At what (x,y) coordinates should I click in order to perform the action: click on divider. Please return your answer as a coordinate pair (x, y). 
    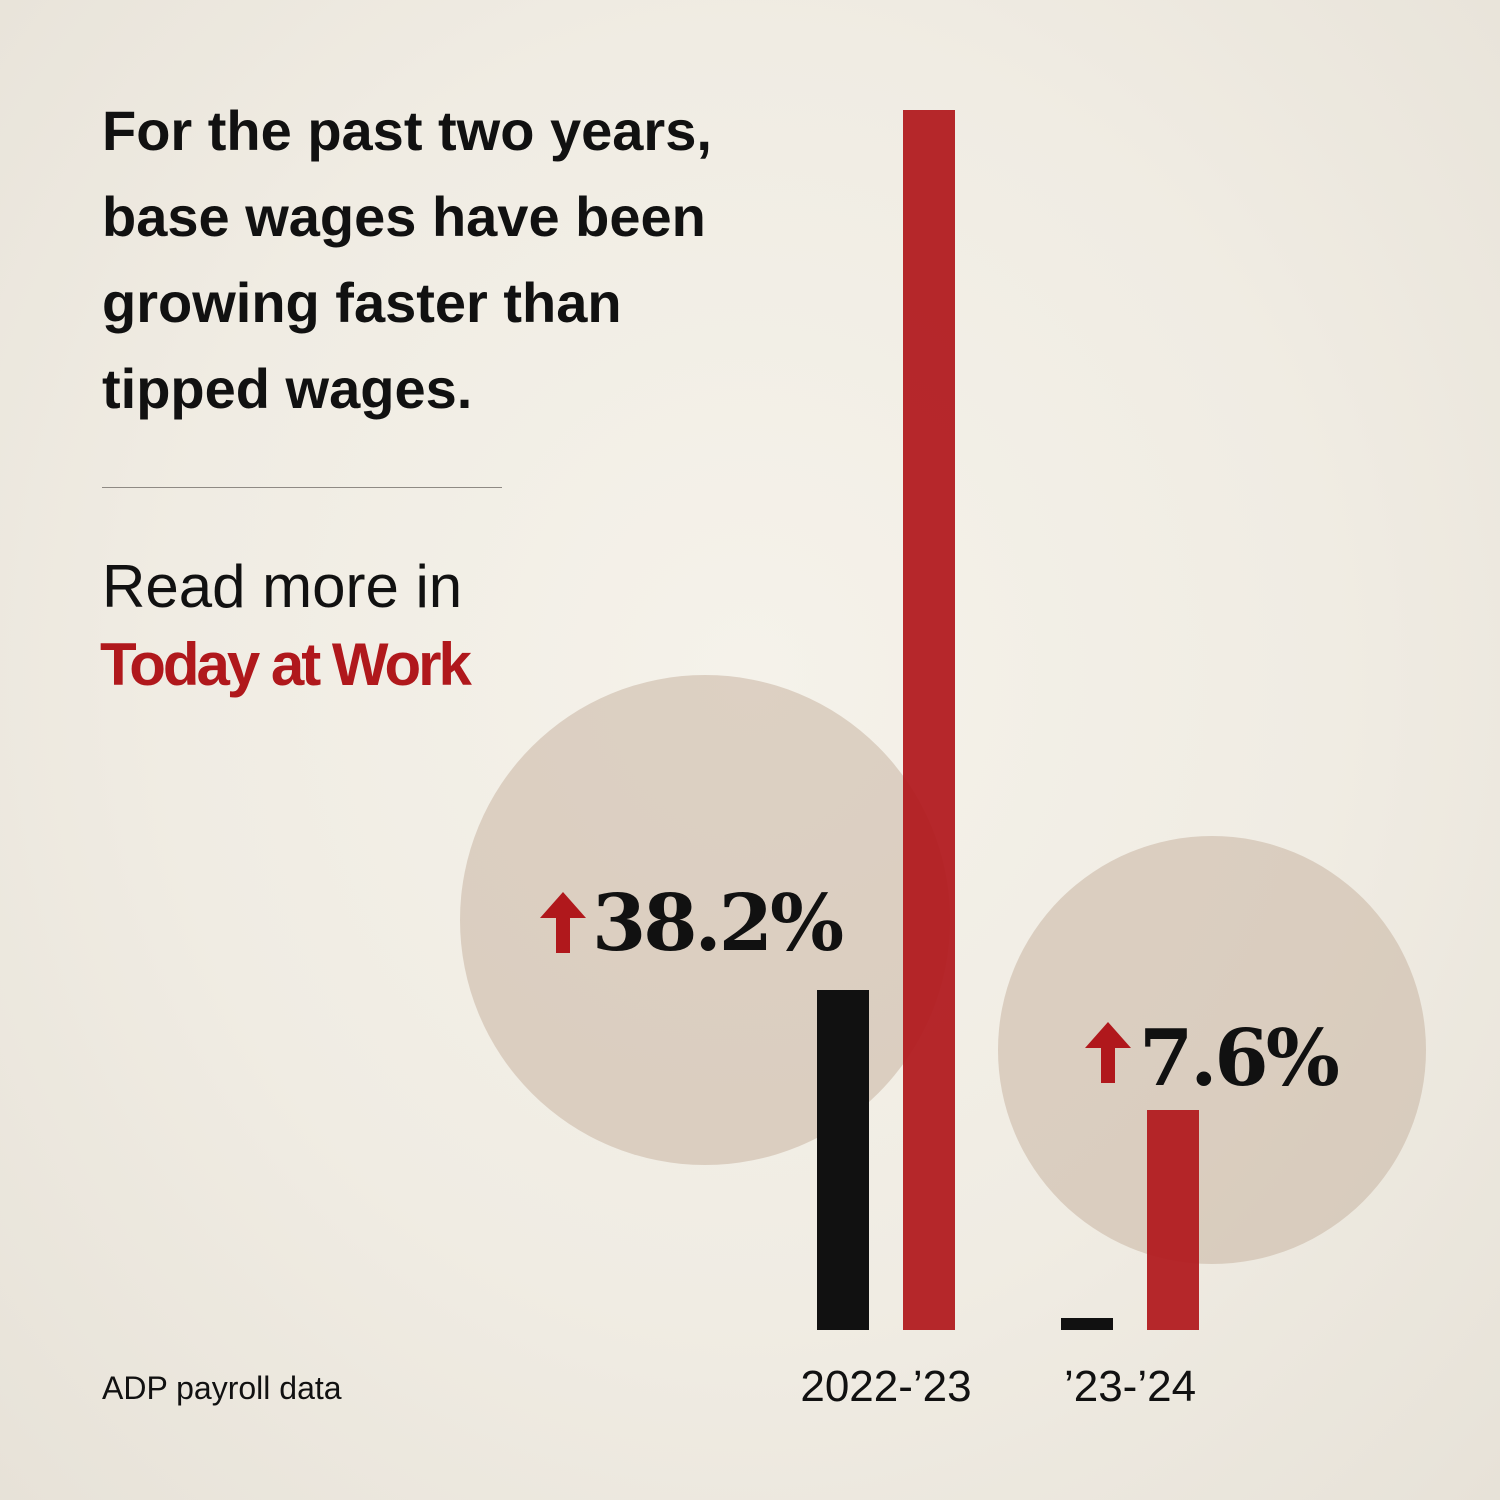
    Looking at the image, I should click on (302, 487).